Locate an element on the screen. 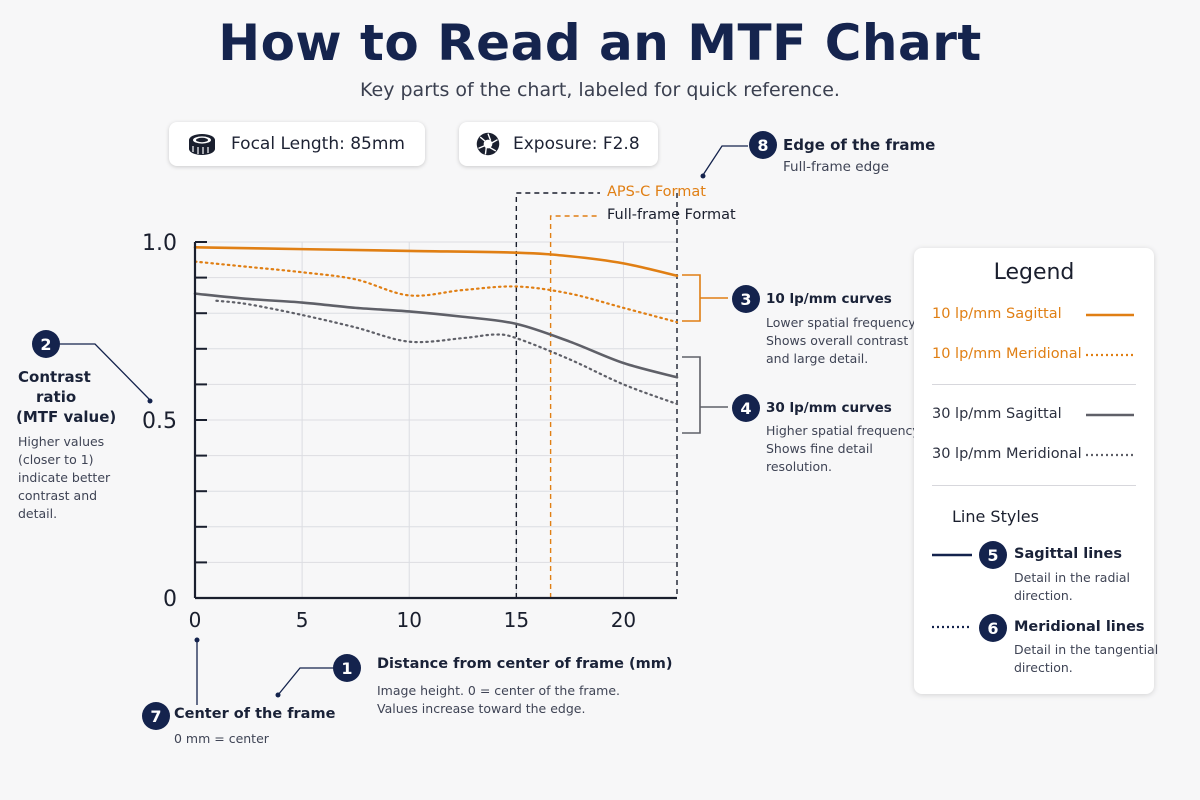  curve-30lpmm-meridional is located at coordinates (447, 352).